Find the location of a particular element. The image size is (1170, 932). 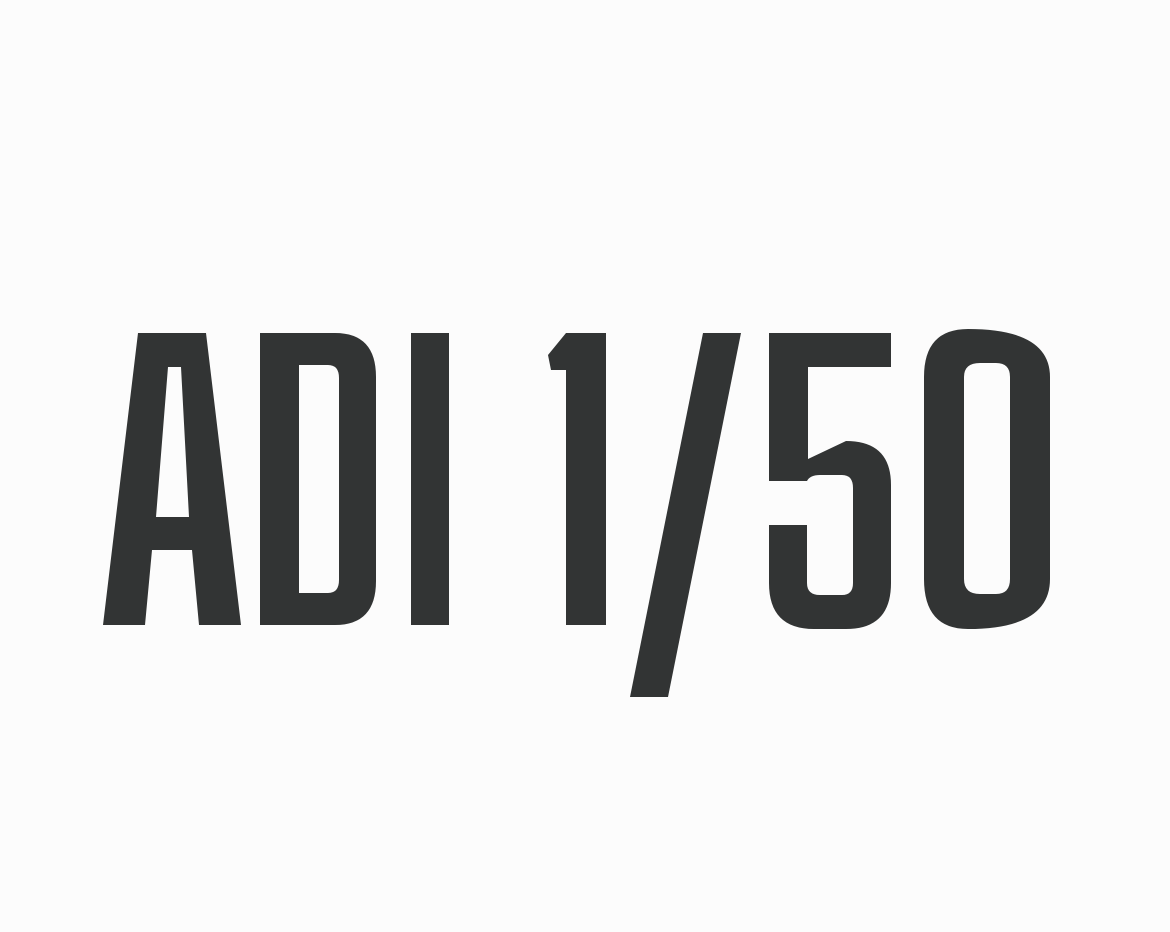

glyph-one is located at coordinates (577, 479).